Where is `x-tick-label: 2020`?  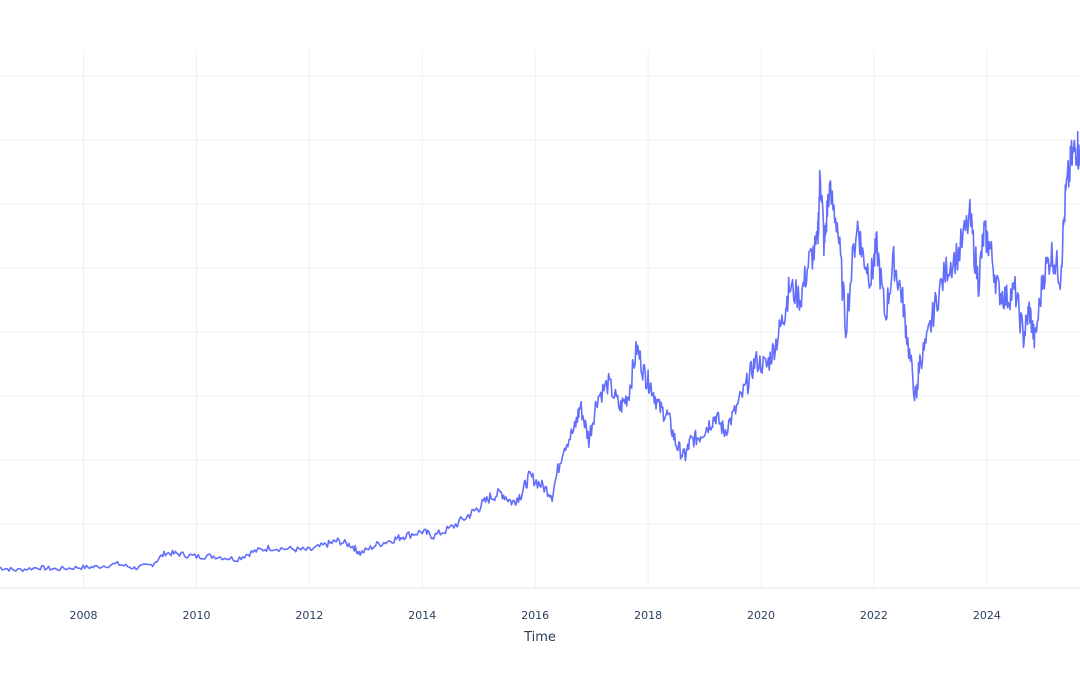
x-tick-label: 2020 is located at coordinates (761, 615).